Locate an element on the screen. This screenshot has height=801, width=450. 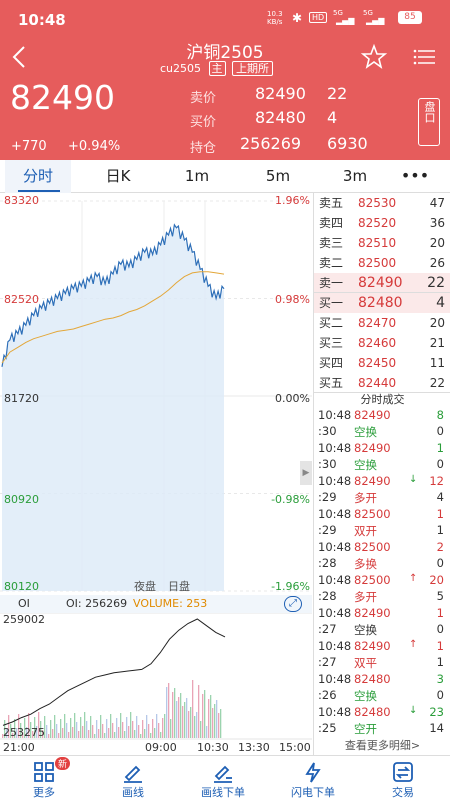
order-panel-label: 盘口 is located at coordinates (429, 112).